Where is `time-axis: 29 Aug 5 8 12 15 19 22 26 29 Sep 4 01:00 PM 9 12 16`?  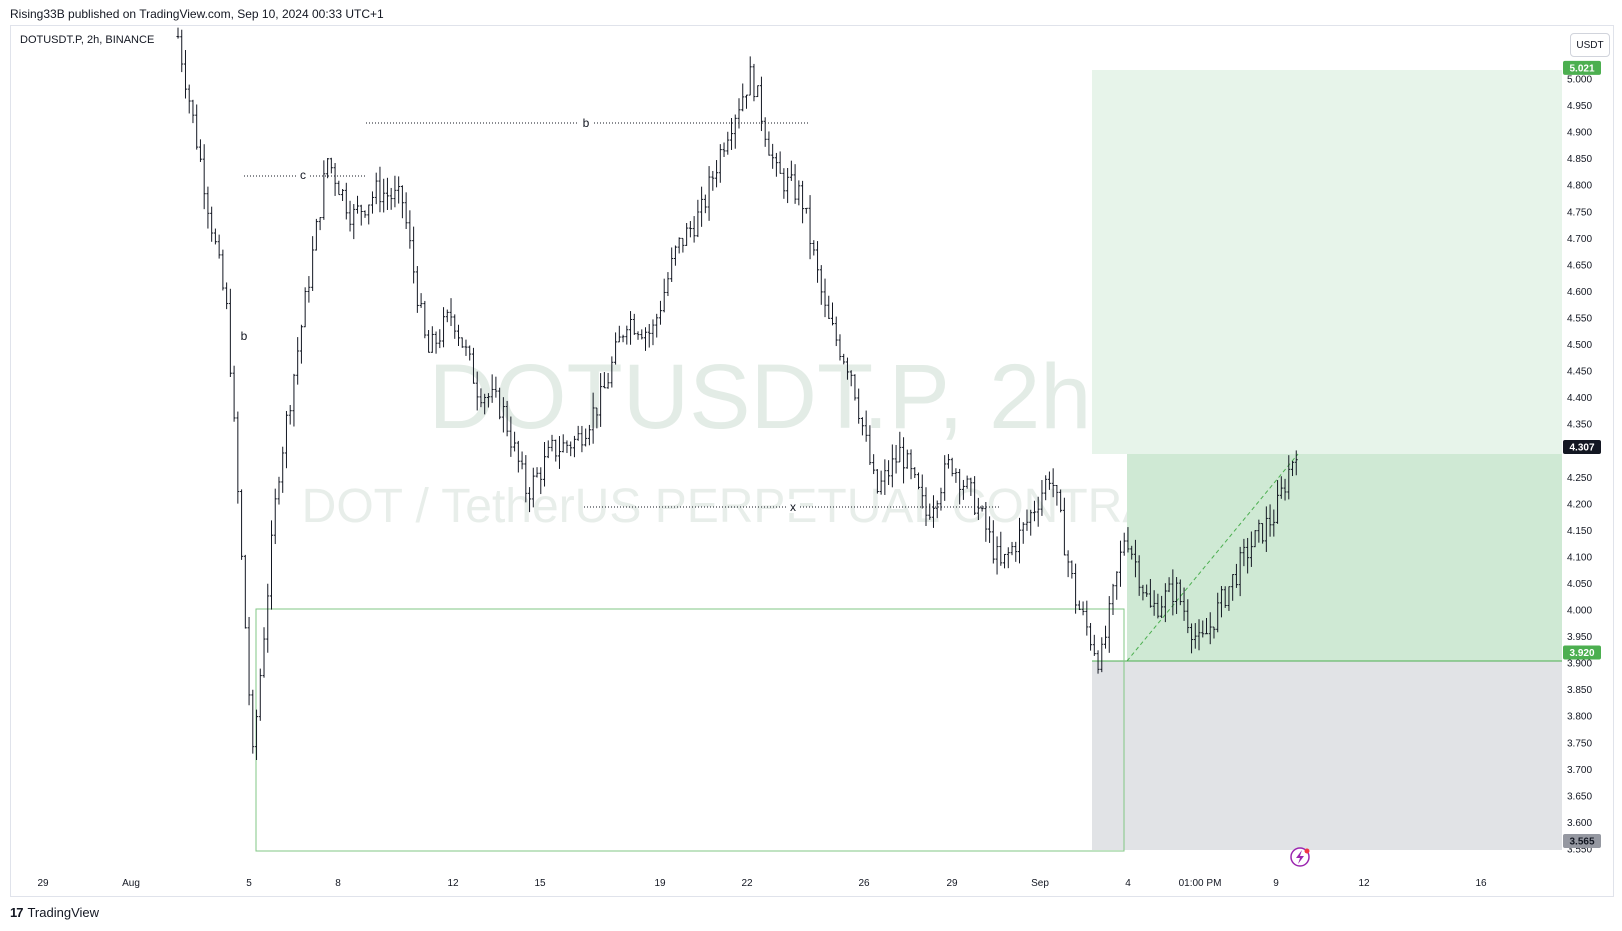 time-axis: 29 Aug 5 8 12 15 19 22 26 29 Sep 4 01:00 PM 9 12 16 is located at coordinates (762, 883).